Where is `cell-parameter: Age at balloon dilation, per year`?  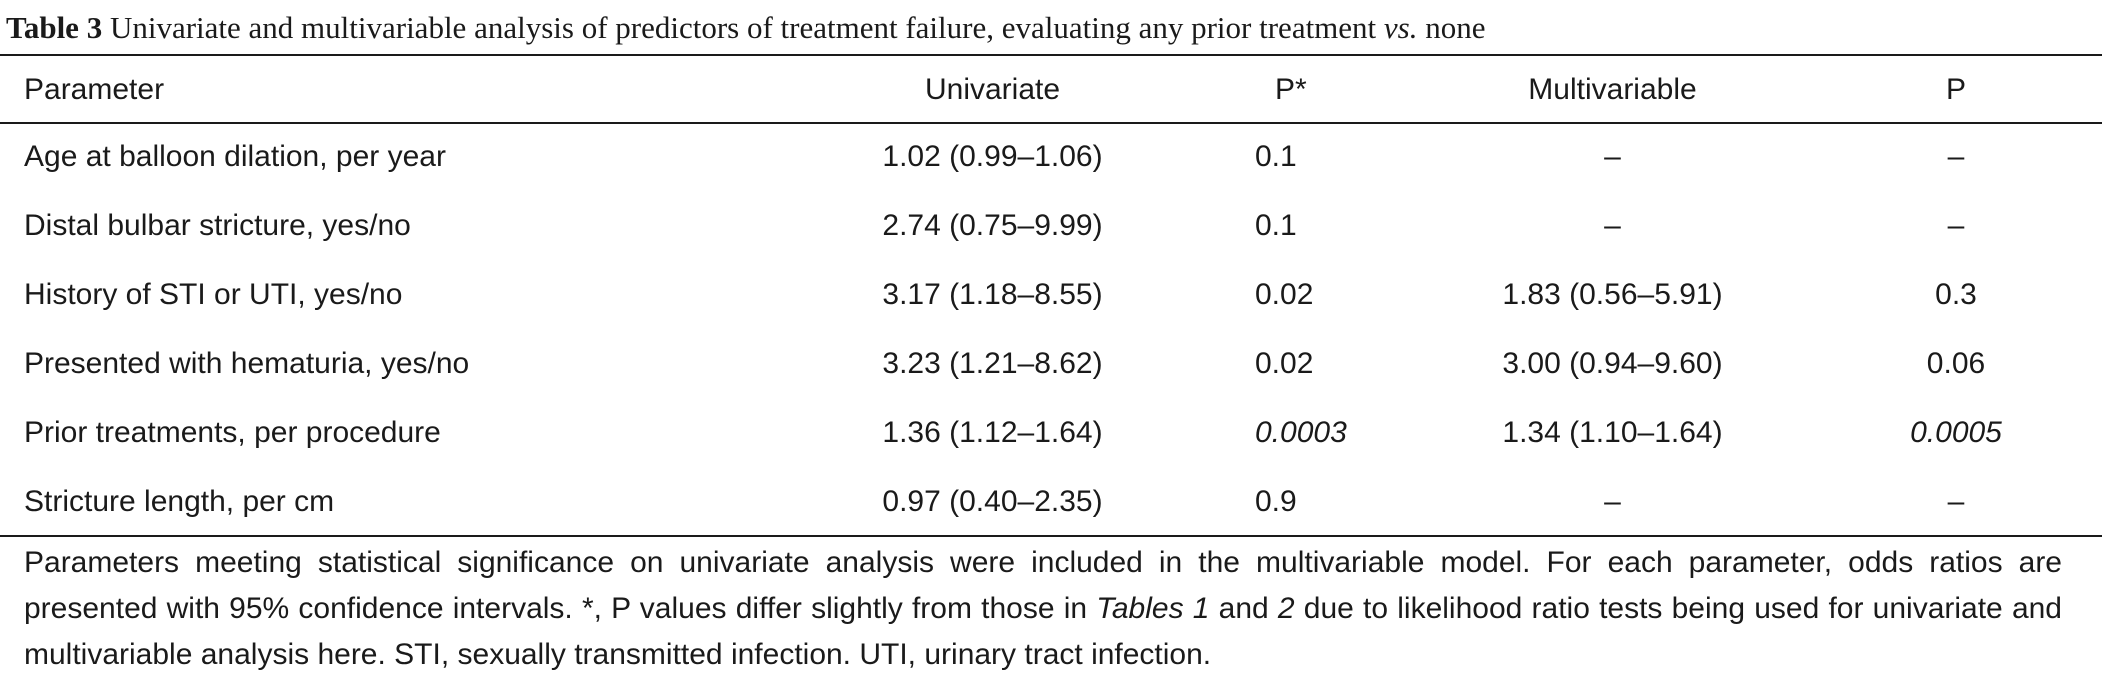 cell-parameter: Age at balloon dilation, per year is located at coordinates (235, 156).